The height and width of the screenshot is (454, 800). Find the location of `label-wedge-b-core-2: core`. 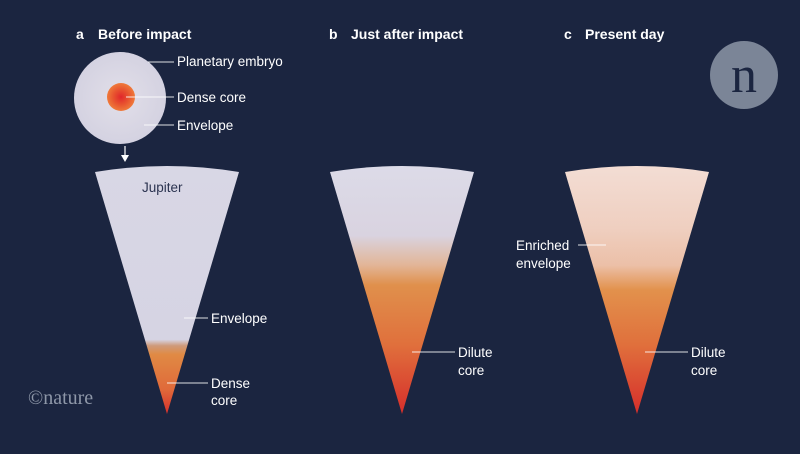

label-wedge-b-core-2: core is located at coordinates (471, 370).